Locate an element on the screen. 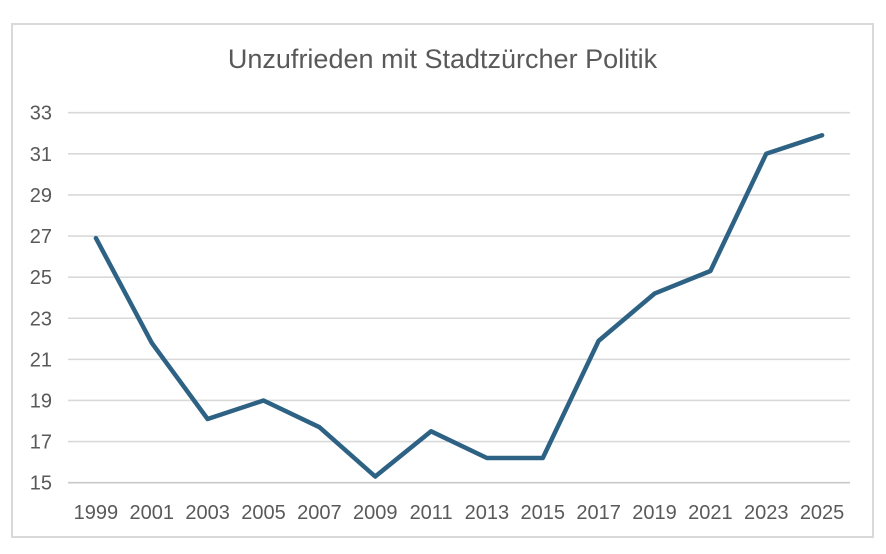  y-tick-label: 21 is located at coordinates (41, 360).